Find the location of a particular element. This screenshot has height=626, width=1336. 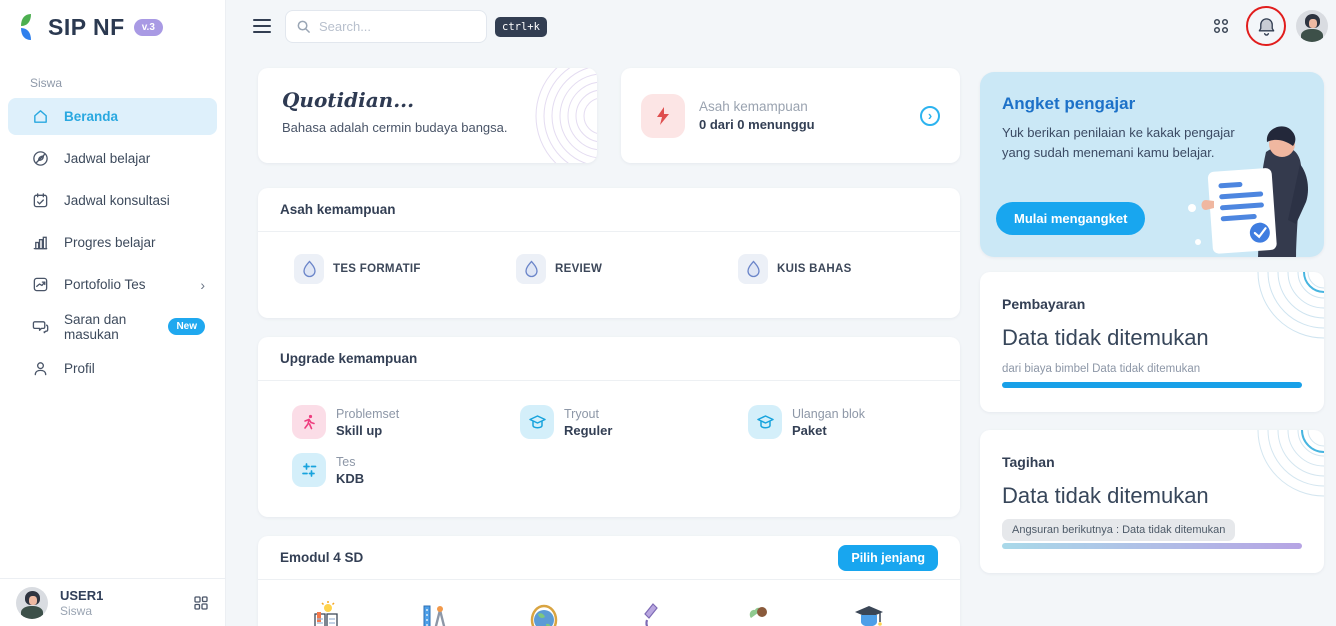

bell-icon is located at coordinates (1266, 26).